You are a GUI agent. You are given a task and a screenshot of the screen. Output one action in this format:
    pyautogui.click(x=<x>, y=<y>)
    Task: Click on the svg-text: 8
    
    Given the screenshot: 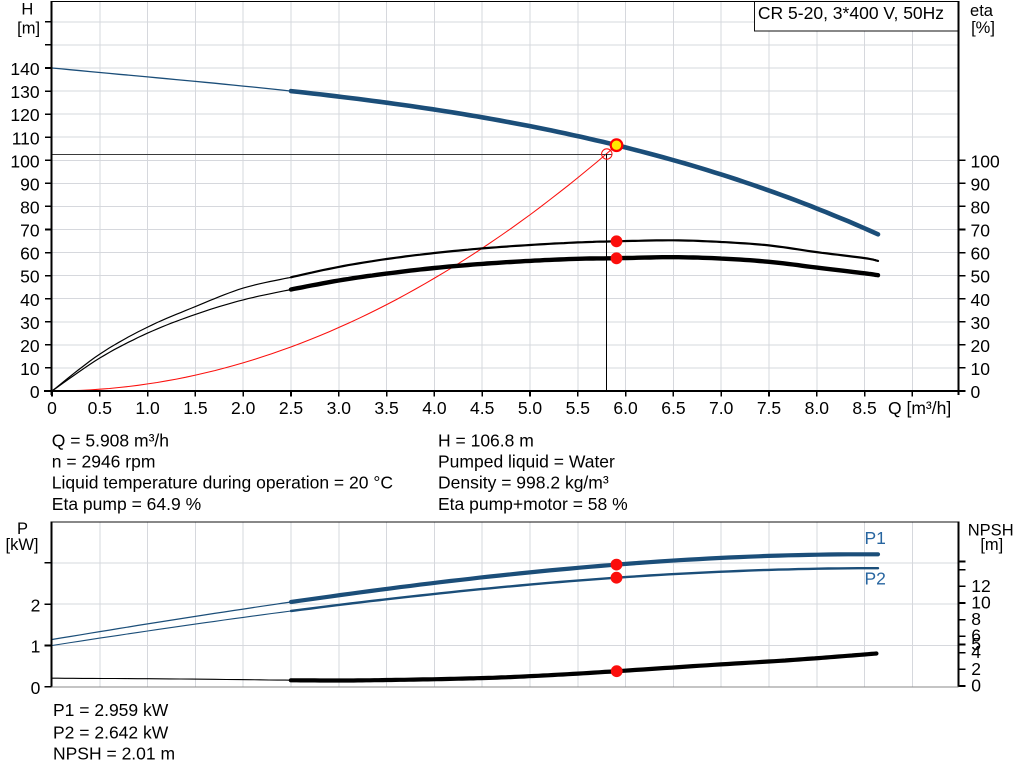 What is the action you would take?
    pyautogui.click(x=976, y=619)
    